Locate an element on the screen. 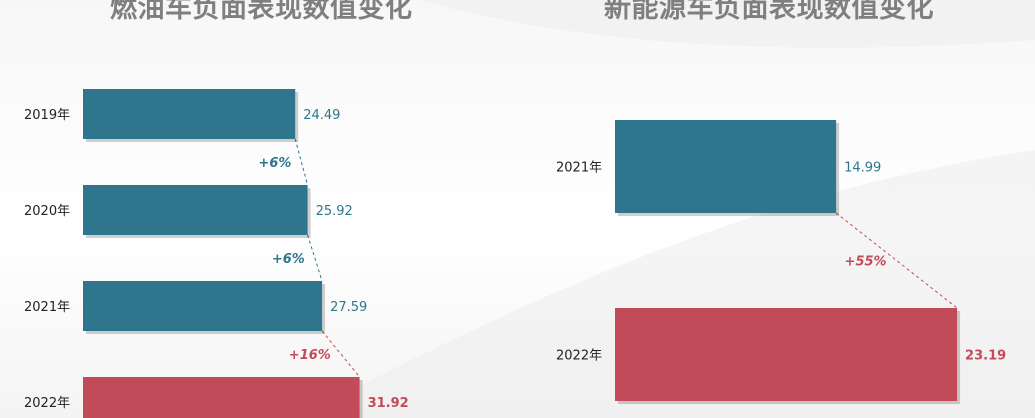 Image resolution: width=1035 pixels, height=418 pixels. change-label: +16% is located at coordinates (310, 355).